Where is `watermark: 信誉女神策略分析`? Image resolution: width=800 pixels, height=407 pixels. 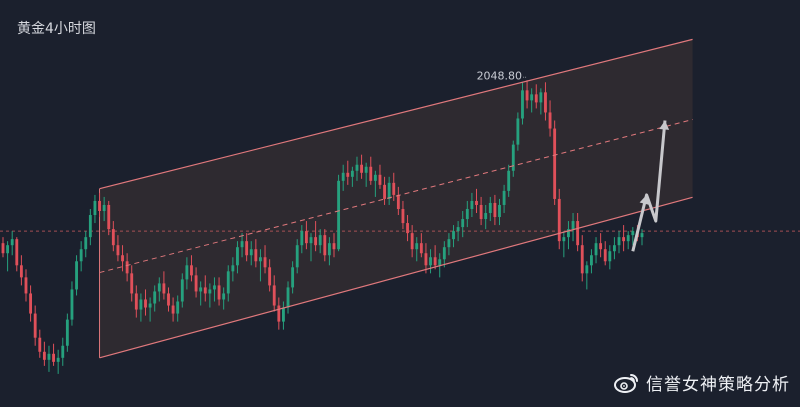
watermark: 信誉女神策略分析 is located at coordinates (702, 382).